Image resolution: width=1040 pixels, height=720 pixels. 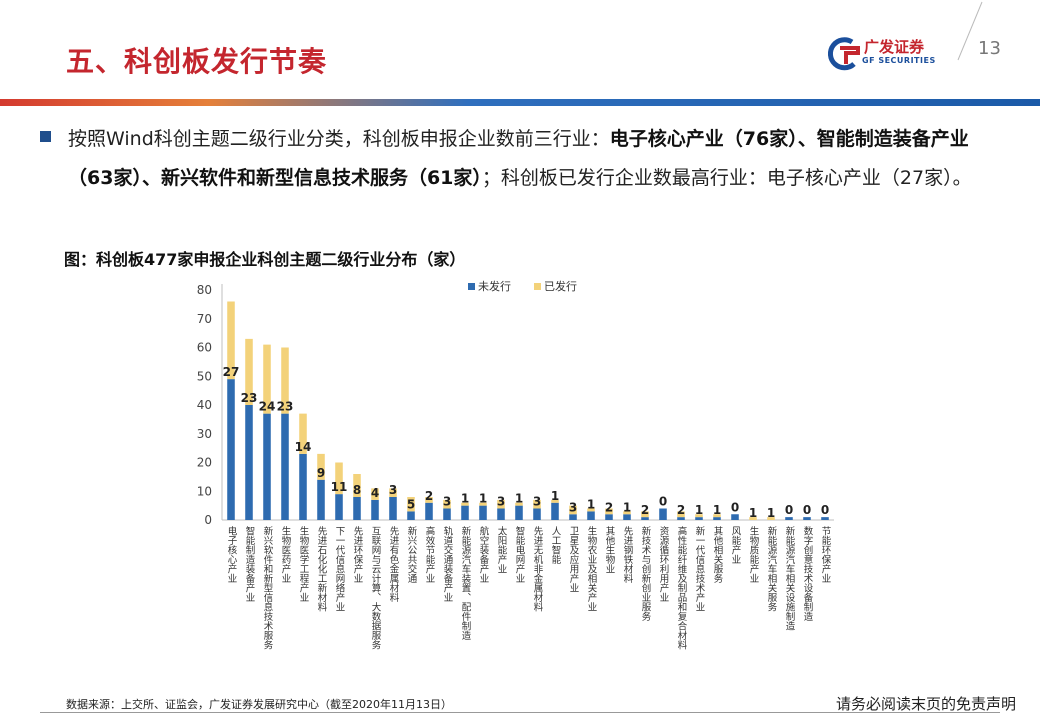 What do you see at coordinates (339, 487) in the screenshot?
I see `data-label: 11` at bounding box center [339, 487].